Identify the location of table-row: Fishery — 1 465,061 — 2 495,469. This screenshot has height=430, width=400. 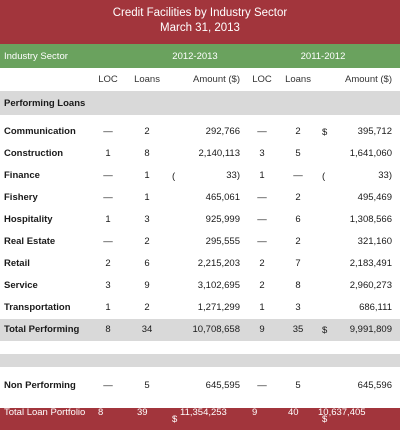
(200, 198).